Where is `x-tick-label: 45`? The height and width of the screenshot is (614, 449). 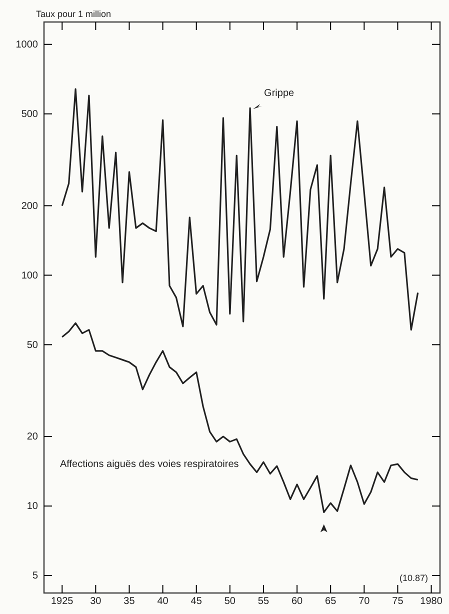 x-tick-label: 45 is located at coordinates (196, 602).